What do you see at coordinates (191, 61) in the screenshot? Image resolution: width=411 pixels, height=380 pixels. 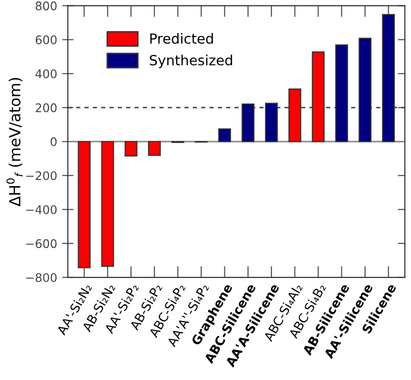 I see `legend-label: Synthesized` at bounding box center [191, 61].